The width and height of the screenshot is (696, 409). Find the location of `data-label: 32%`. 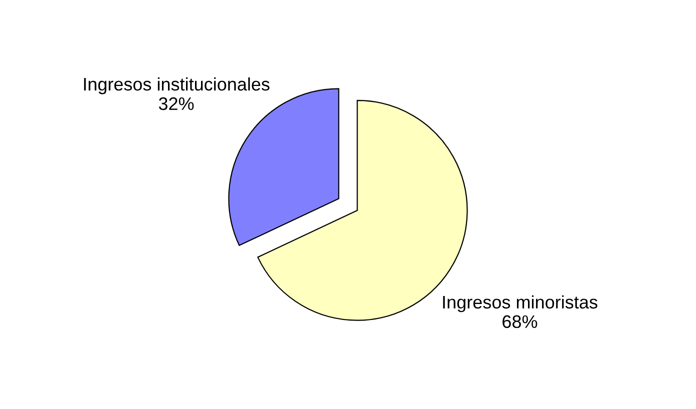

data-label: 32% is located at coordinates (176, 103).